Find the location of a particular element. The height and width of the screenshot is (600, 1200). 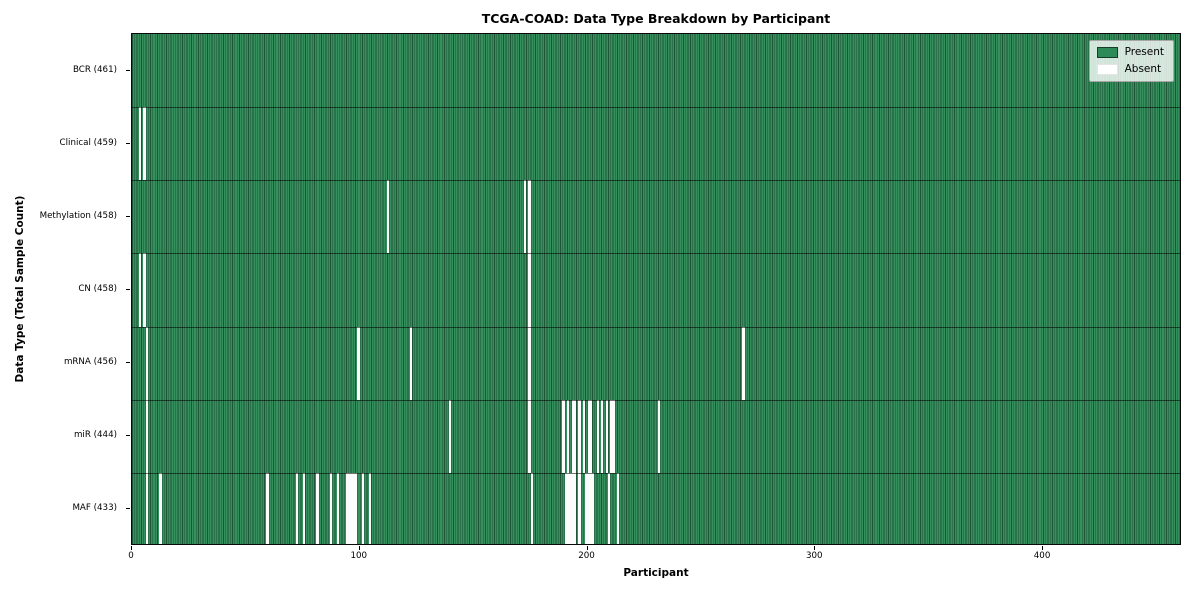

absent-line-CN-p3 is located at coordinates (140, 290).